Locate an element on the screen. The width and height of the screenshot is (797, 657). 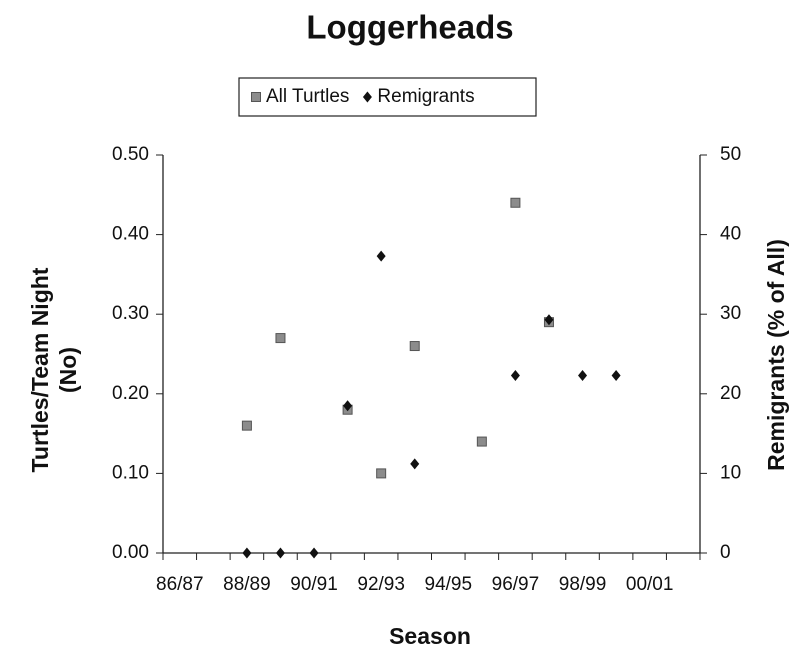
y2-tick-label: 10 is located at coordinates (730, 472).